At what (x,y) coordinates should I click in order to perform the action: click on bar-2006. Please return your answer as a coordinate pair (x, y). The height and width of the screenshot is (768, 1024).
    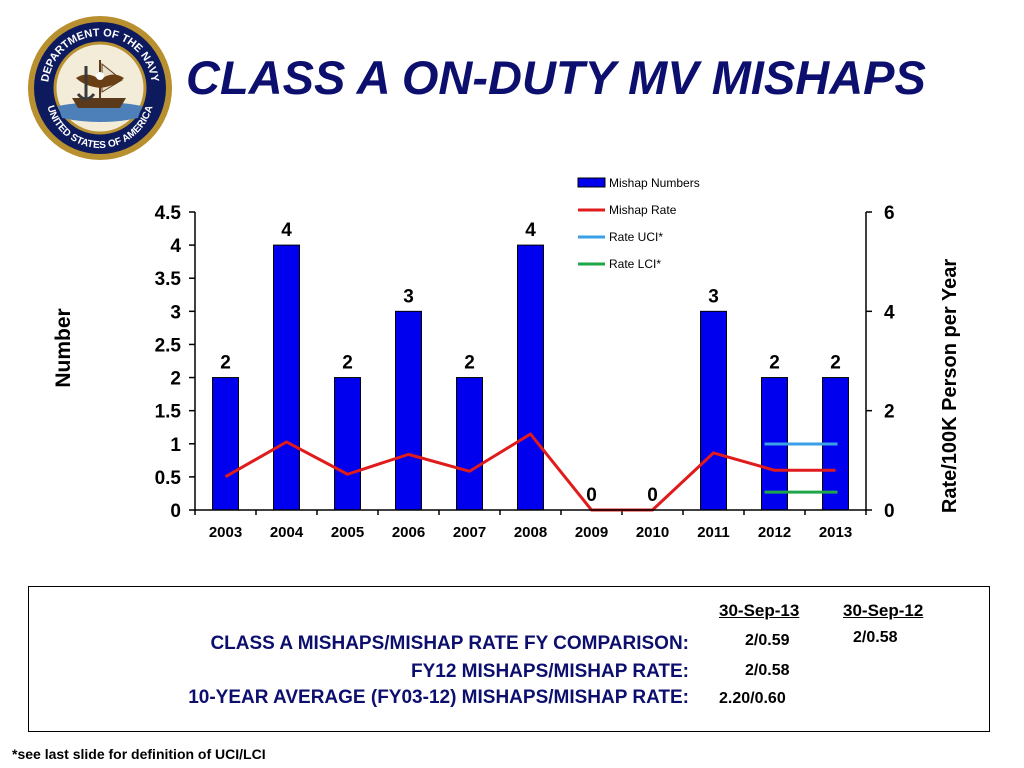
    Looking at the image, I should click on (408, 410).